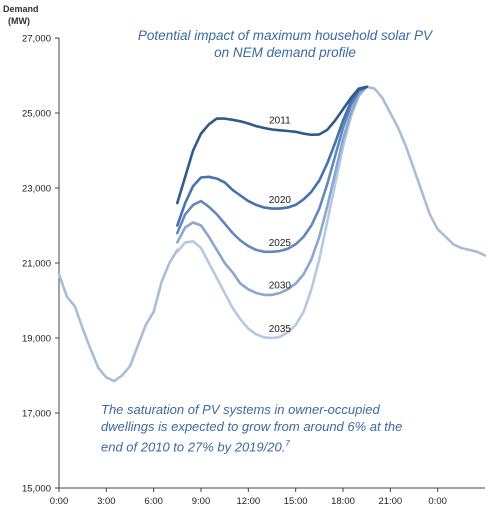  What do you see at coordinates (296, 501) in the screenshot?
I see `x-tick-label: 15:00` at bounding box center [296, 501].